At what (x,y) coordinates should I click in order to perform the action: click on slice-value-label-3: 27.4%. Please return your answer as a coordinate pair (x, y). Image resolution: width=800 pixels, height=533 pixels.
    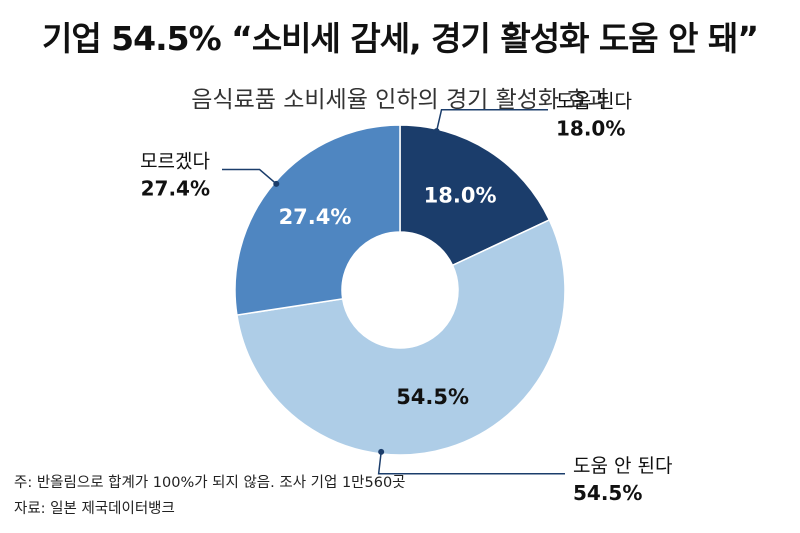
    Looking at the image, I should click on (315, 217).